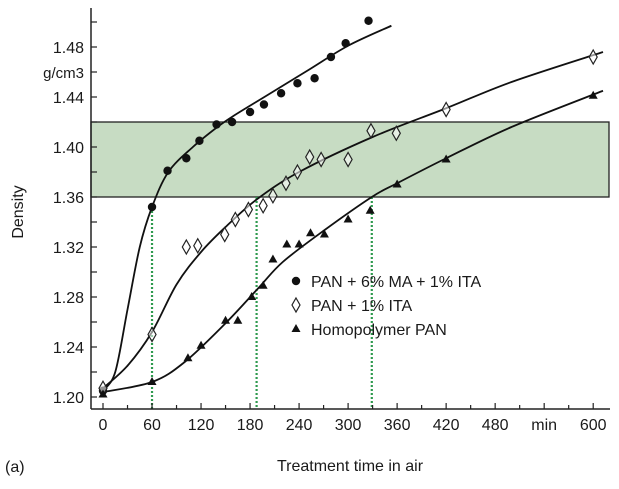  Describe the element at coordinates (296, 328) in the screenshot. I see `legend-triangle-icon` at that location.